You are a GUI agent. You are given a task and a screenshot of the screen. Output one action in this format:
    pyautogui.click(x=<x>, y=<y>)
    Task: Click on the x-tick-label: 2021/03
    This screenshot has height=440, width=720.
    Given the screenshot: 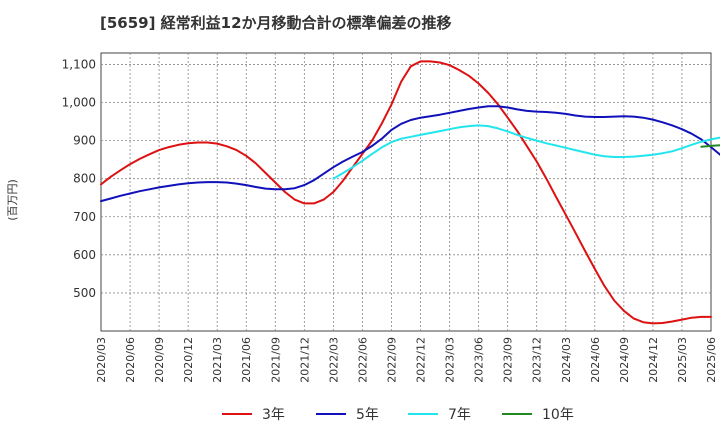 What is the action you would take?
    pyautogui.click(x=217, y=360)
    